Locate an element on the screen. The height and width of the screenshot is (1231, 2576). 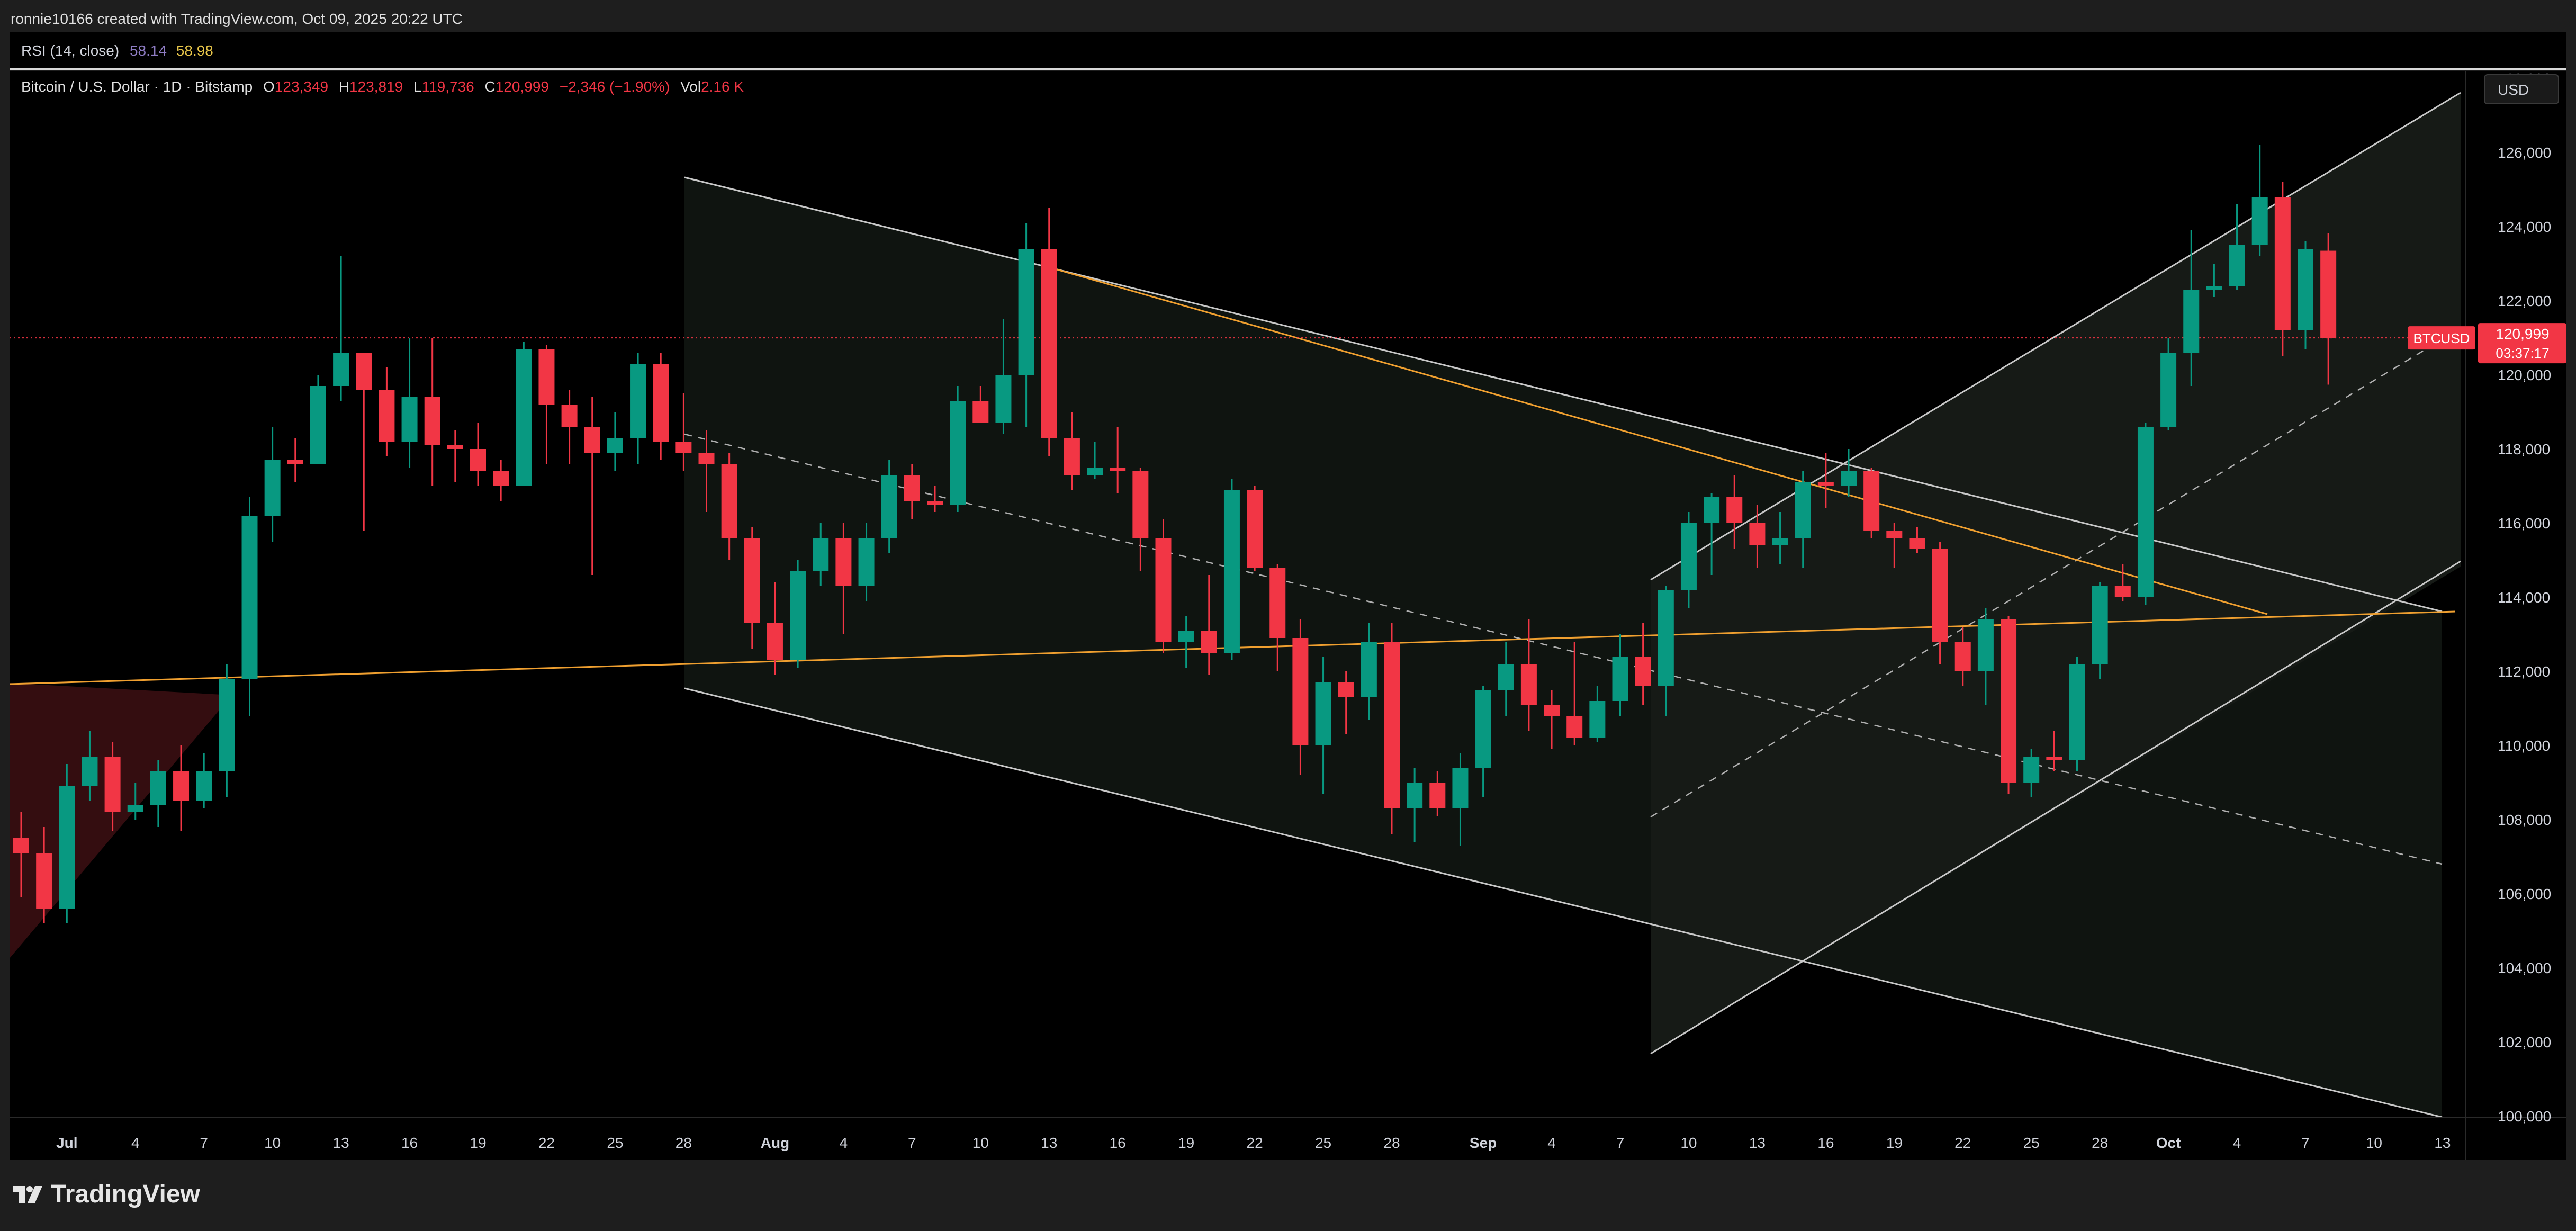
ascending-channel-median-line is located at coordinates (2056, 572).